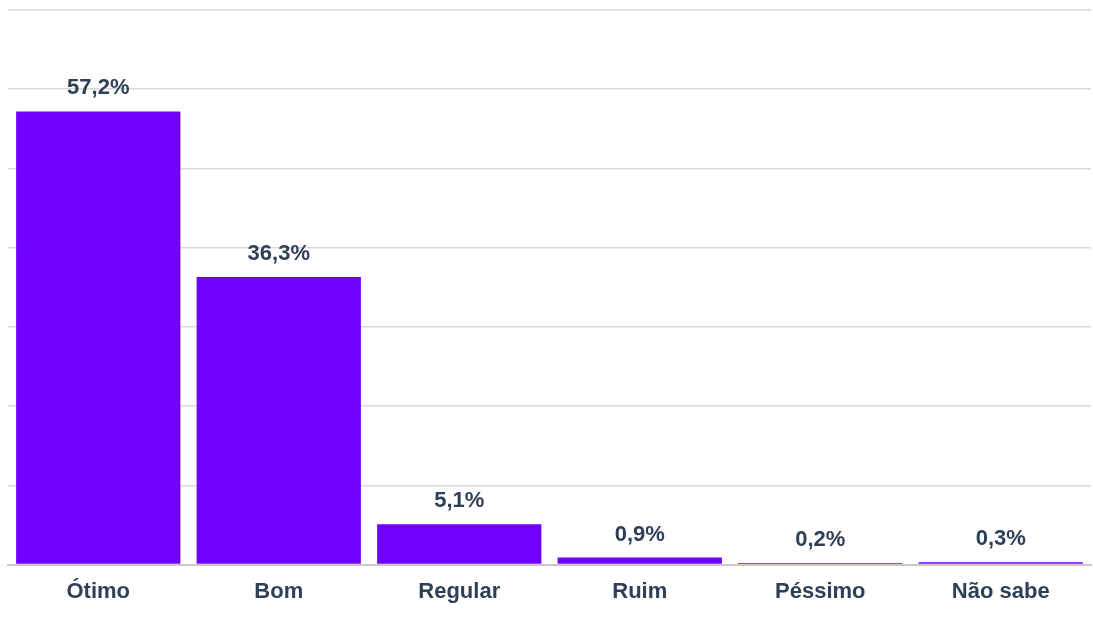  Describe the element at coordinates (640, 590) in the screenshot. I see `x-tick-label: Ruim` at that location.